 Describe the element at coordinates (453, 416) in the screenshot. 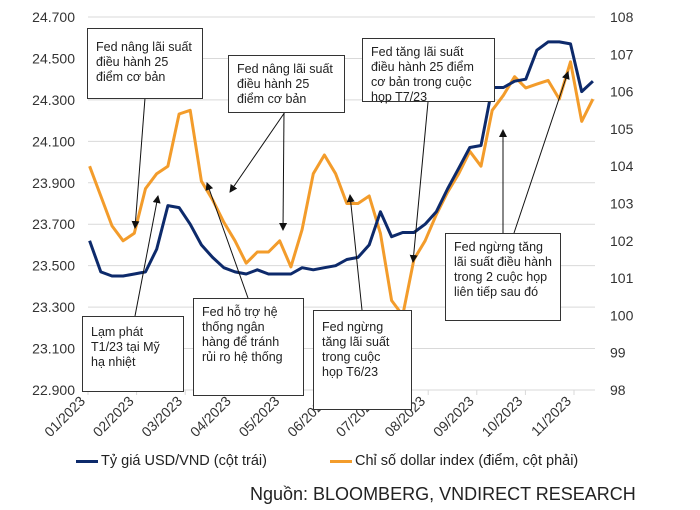

I see `x-axis-tick-label: 09/2023` at that location.